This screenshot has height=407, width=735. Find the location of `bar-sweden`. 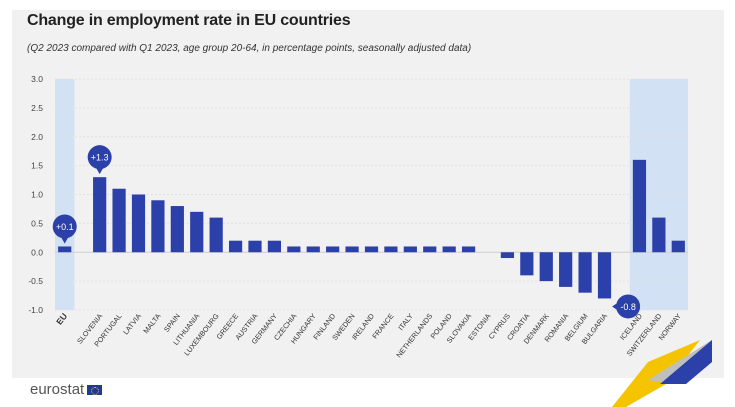

bar-sweden is located at coordinates (352, 249).